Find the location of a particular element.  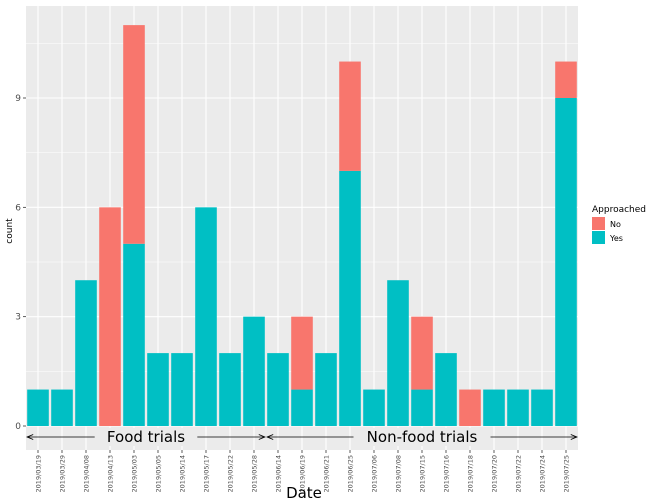

x-tick-label: 2019/05/14 is located at coordinates (183, 473).